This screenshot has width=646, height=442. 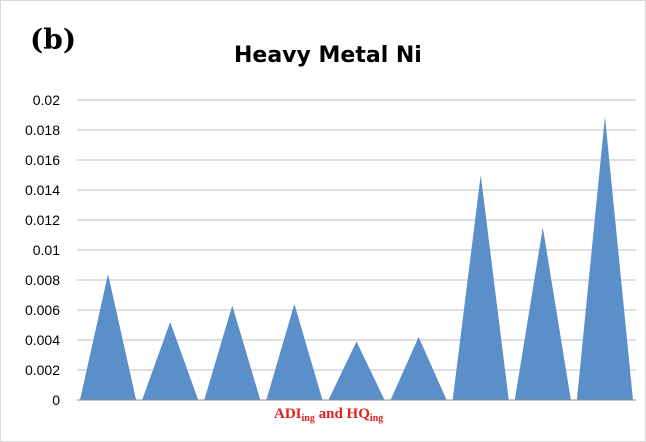 What do you see at coordinates (42, 220) in the screenshot?
I see `y-tick-label: 0.012` at bounding box center [42, 220].